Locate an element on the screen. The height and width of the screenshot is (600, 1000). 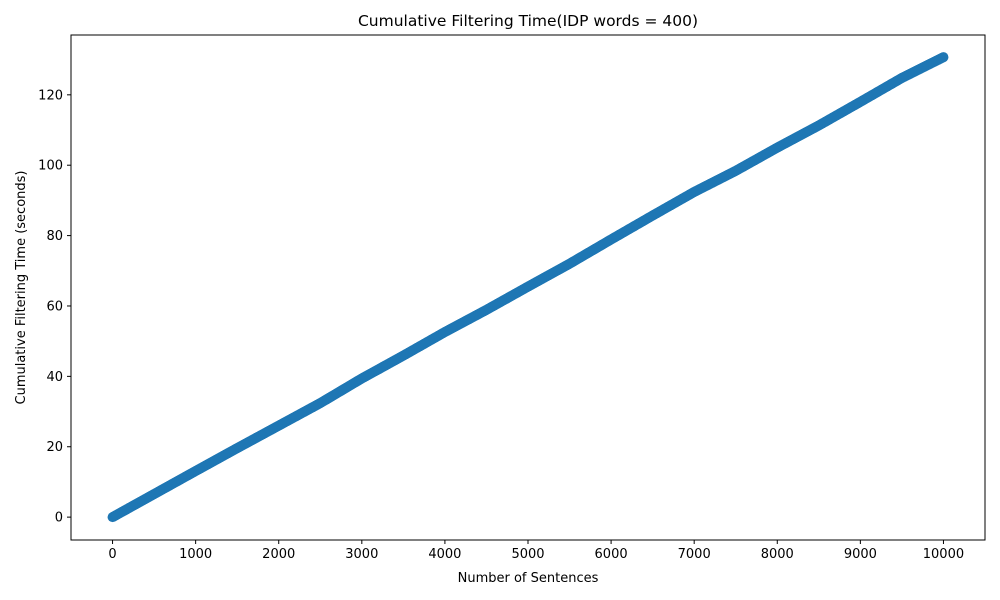
x-tick-label: 10000 is located at coordinates (943, 554).